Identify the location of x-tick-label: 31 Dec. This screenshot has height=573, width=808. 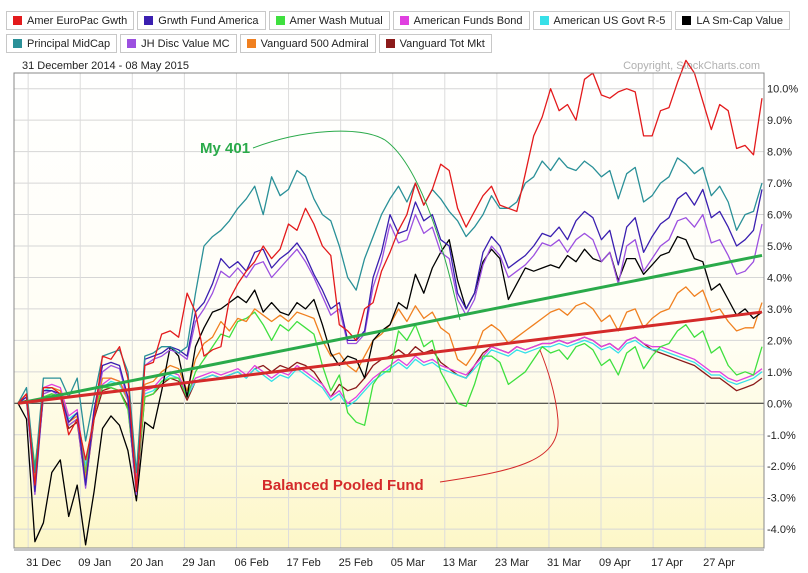
(43, 563).